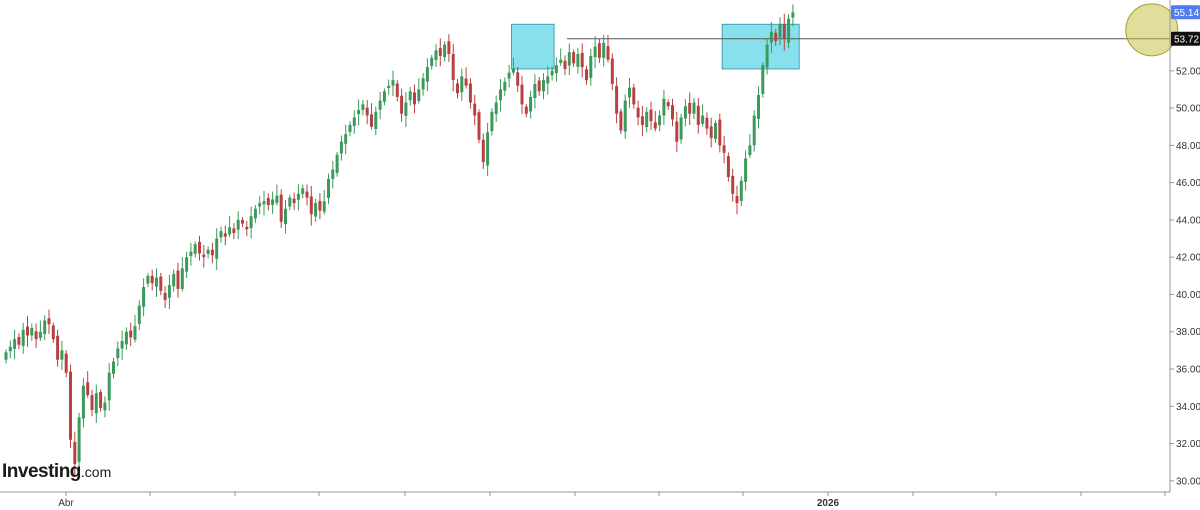  What do you see at coordinates (1185, 38) in the screenshot?
I see `current-price-tag` at bounding box center [1185, 38].